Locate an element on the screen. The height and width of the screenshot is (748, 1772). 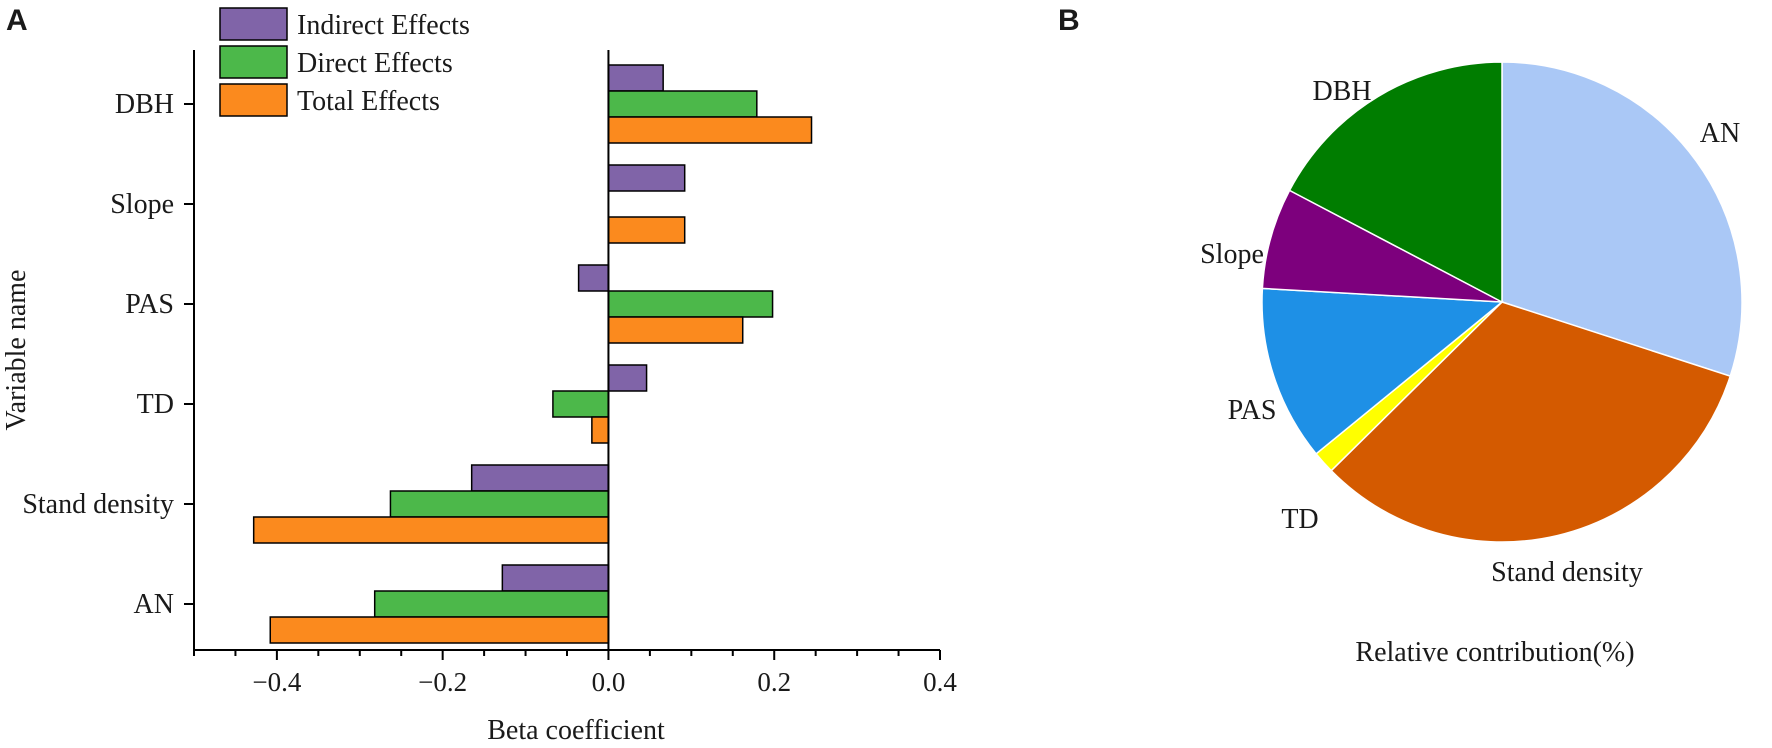
panel-a-letter: A is located at coordinates (17, 20).